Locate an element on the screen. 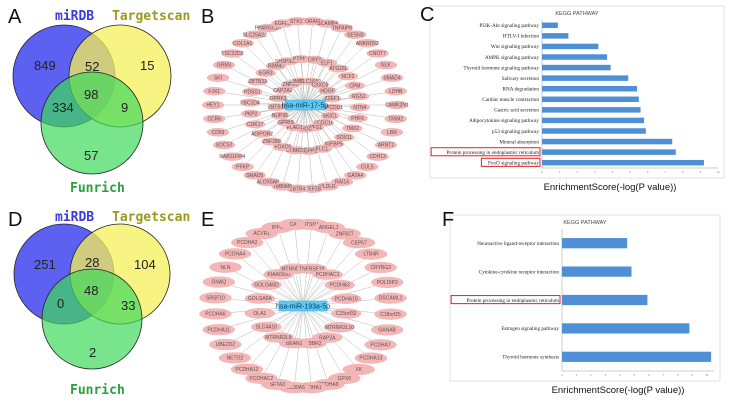  gene-node: NTN4 is located at coordinates (360, 107).